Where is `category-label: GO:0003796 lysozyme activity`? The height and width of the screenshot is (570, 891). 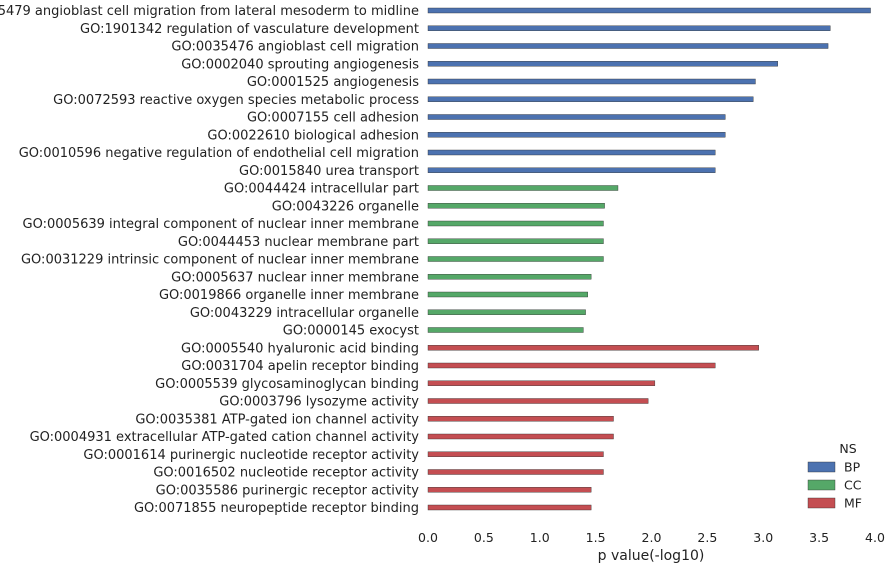 category-label: GO:0003796 lysozyme activity is located at coordinates (319, 402).